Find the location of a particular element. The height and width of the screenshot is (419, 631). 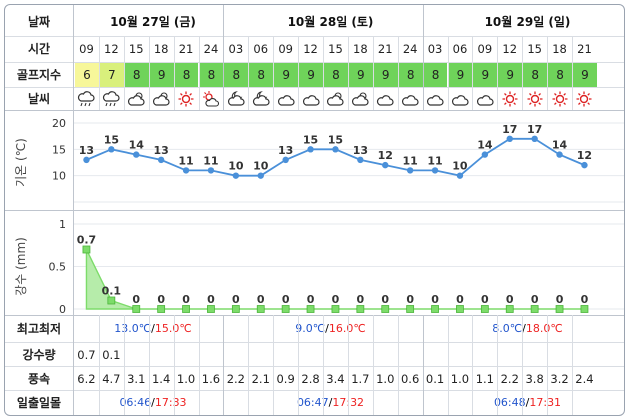

precip-cell: 0.1 is located at coordinates (111, 355).